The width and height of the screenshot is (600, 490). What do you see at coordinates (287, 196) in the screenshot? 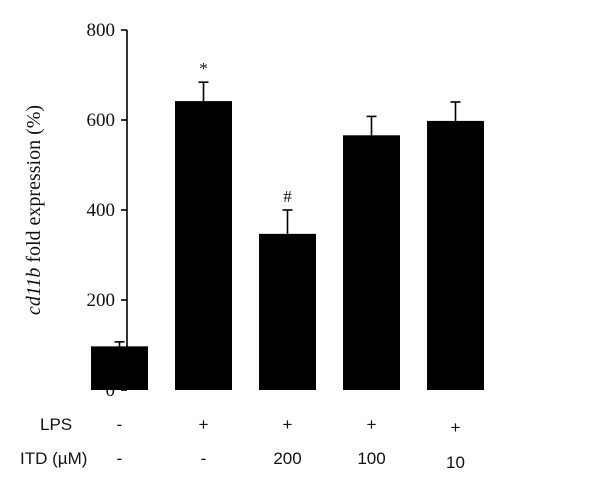
I see `significance-hash: #` at bounding box center [287, 196].